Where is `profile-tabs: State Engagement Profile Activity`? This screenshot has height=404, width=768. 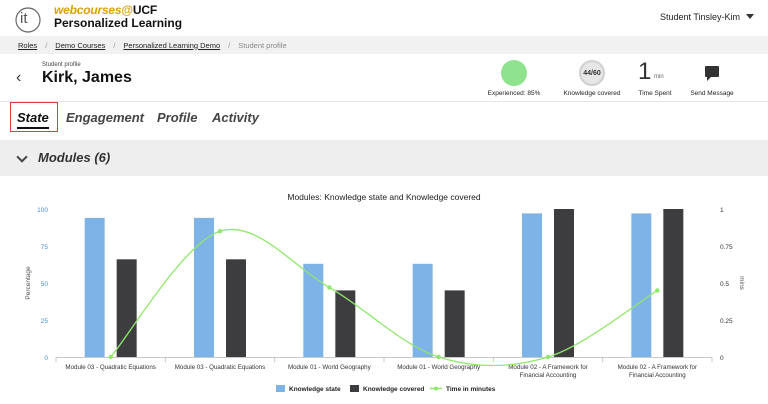 profile-tabs: State Engagement Profile Activity is located at coordinates (384, 121).